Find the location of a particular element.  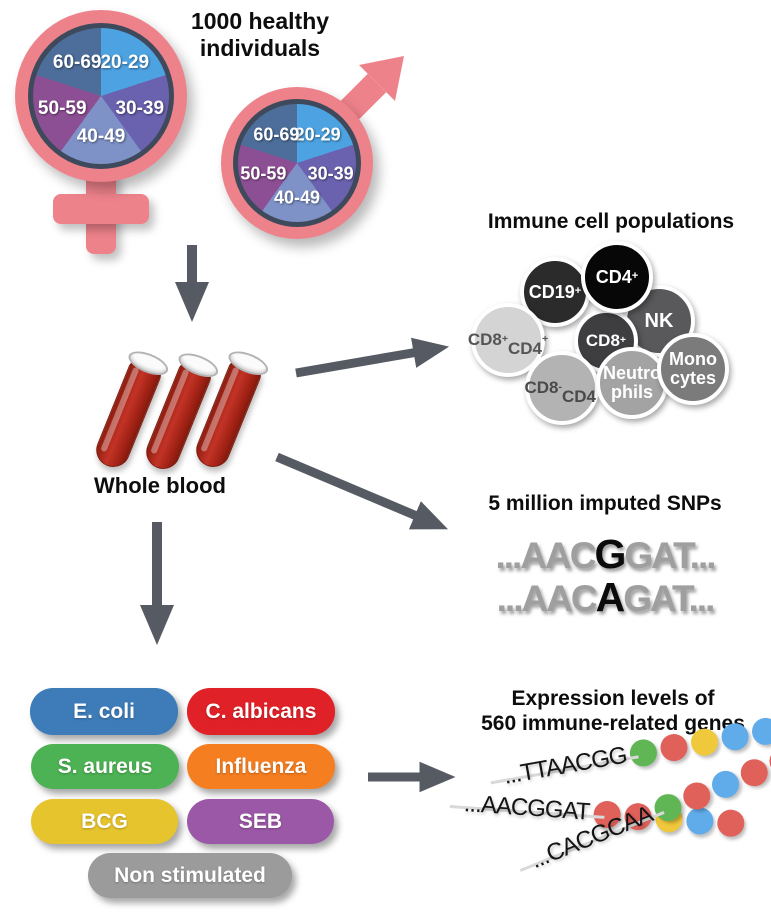

expression-title-line2: 560 immune-related genes is located at coordinates (613, 723).